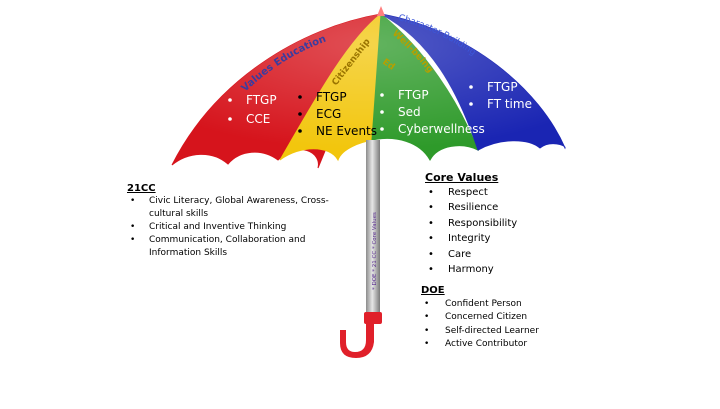 Image resolution: width=720 pixels, height=409 pixels. I want to click on core-value-item: Respect, so click(495, 193).